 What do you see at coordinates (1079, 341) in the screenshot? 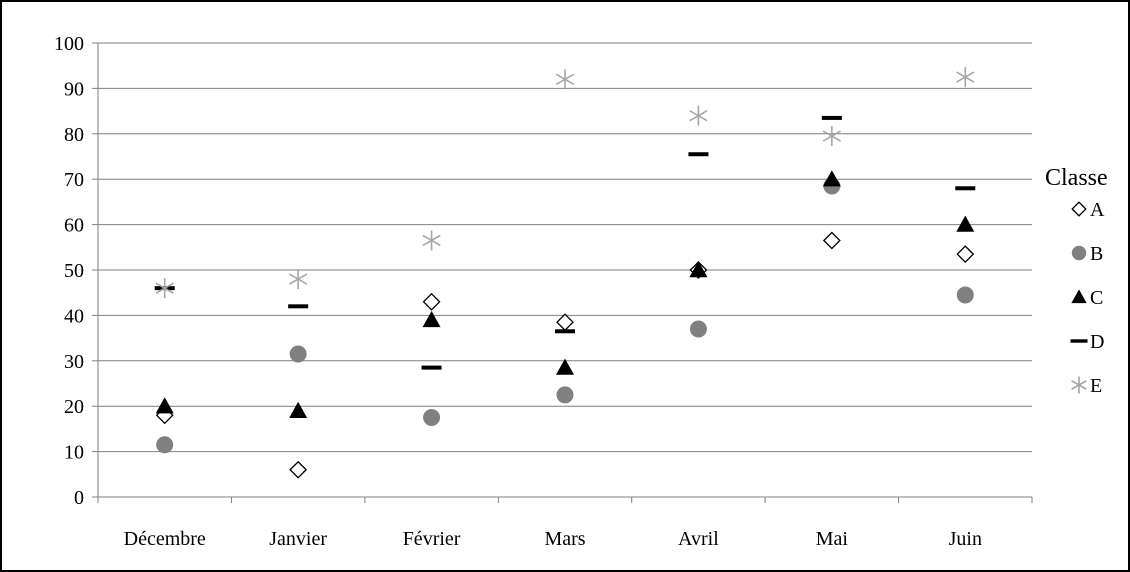
I see `legend-marker-D` at bounding box center [1079, 341].